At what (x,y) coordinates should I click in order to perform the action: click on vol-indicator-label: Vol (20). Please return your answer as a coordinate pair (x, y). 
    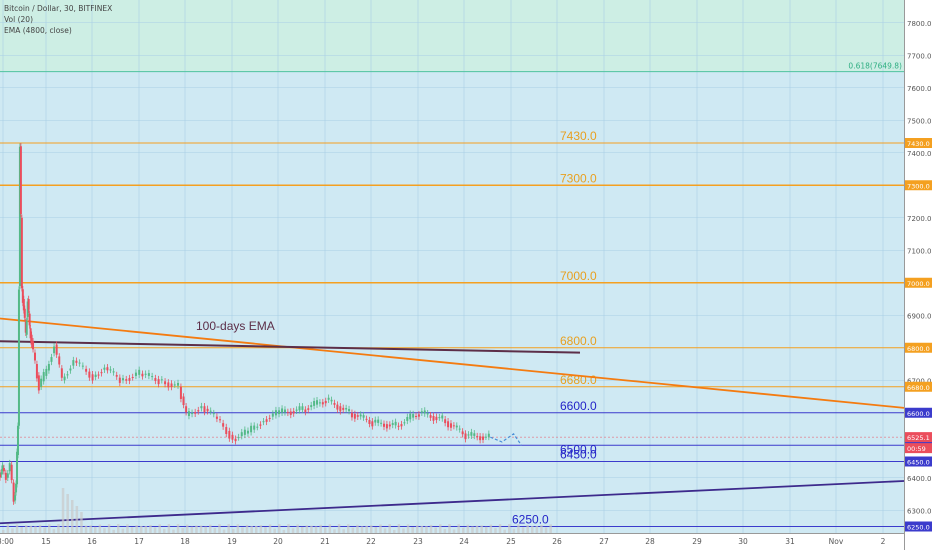
    Looking at the image, I should click on (19, 19).